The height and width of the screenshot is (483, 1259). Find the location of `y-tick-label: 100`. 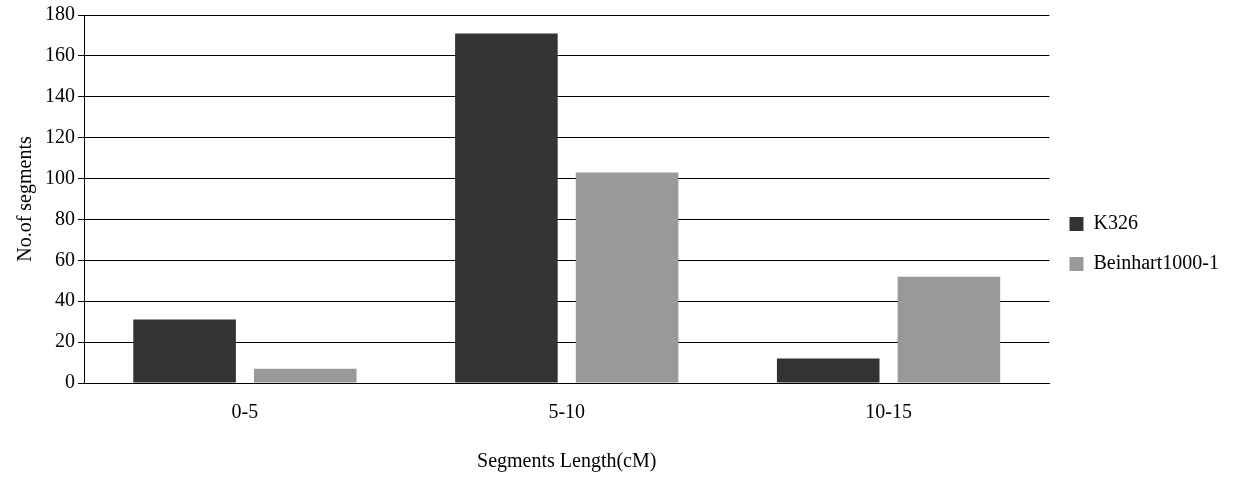

y-tick-label: 100 is located at coordinates (60, 176).